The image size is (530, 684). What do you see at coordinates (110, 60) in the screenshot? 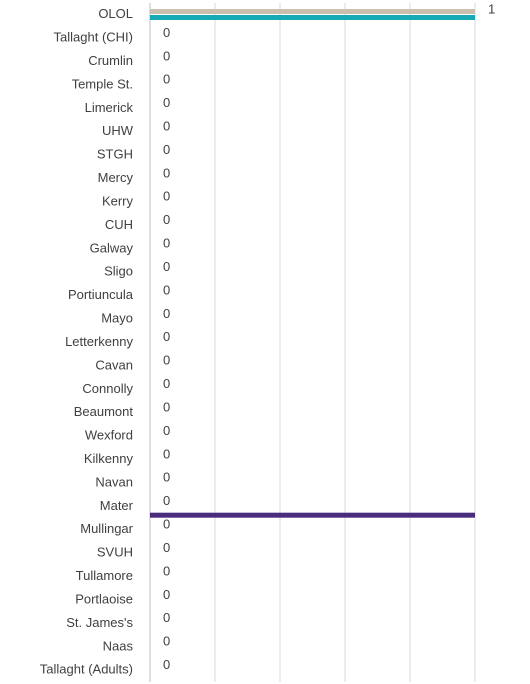
I see `category-label: Crumlin` at bounding box center [110, 60].